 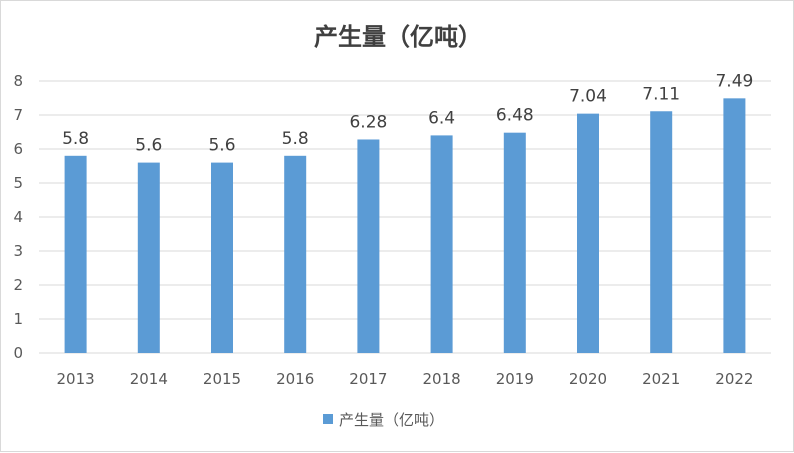 What do you see at coordinates (515, 116) in the screenshot?
I see `data-label: 6.48` at bounding box center [515, 116].